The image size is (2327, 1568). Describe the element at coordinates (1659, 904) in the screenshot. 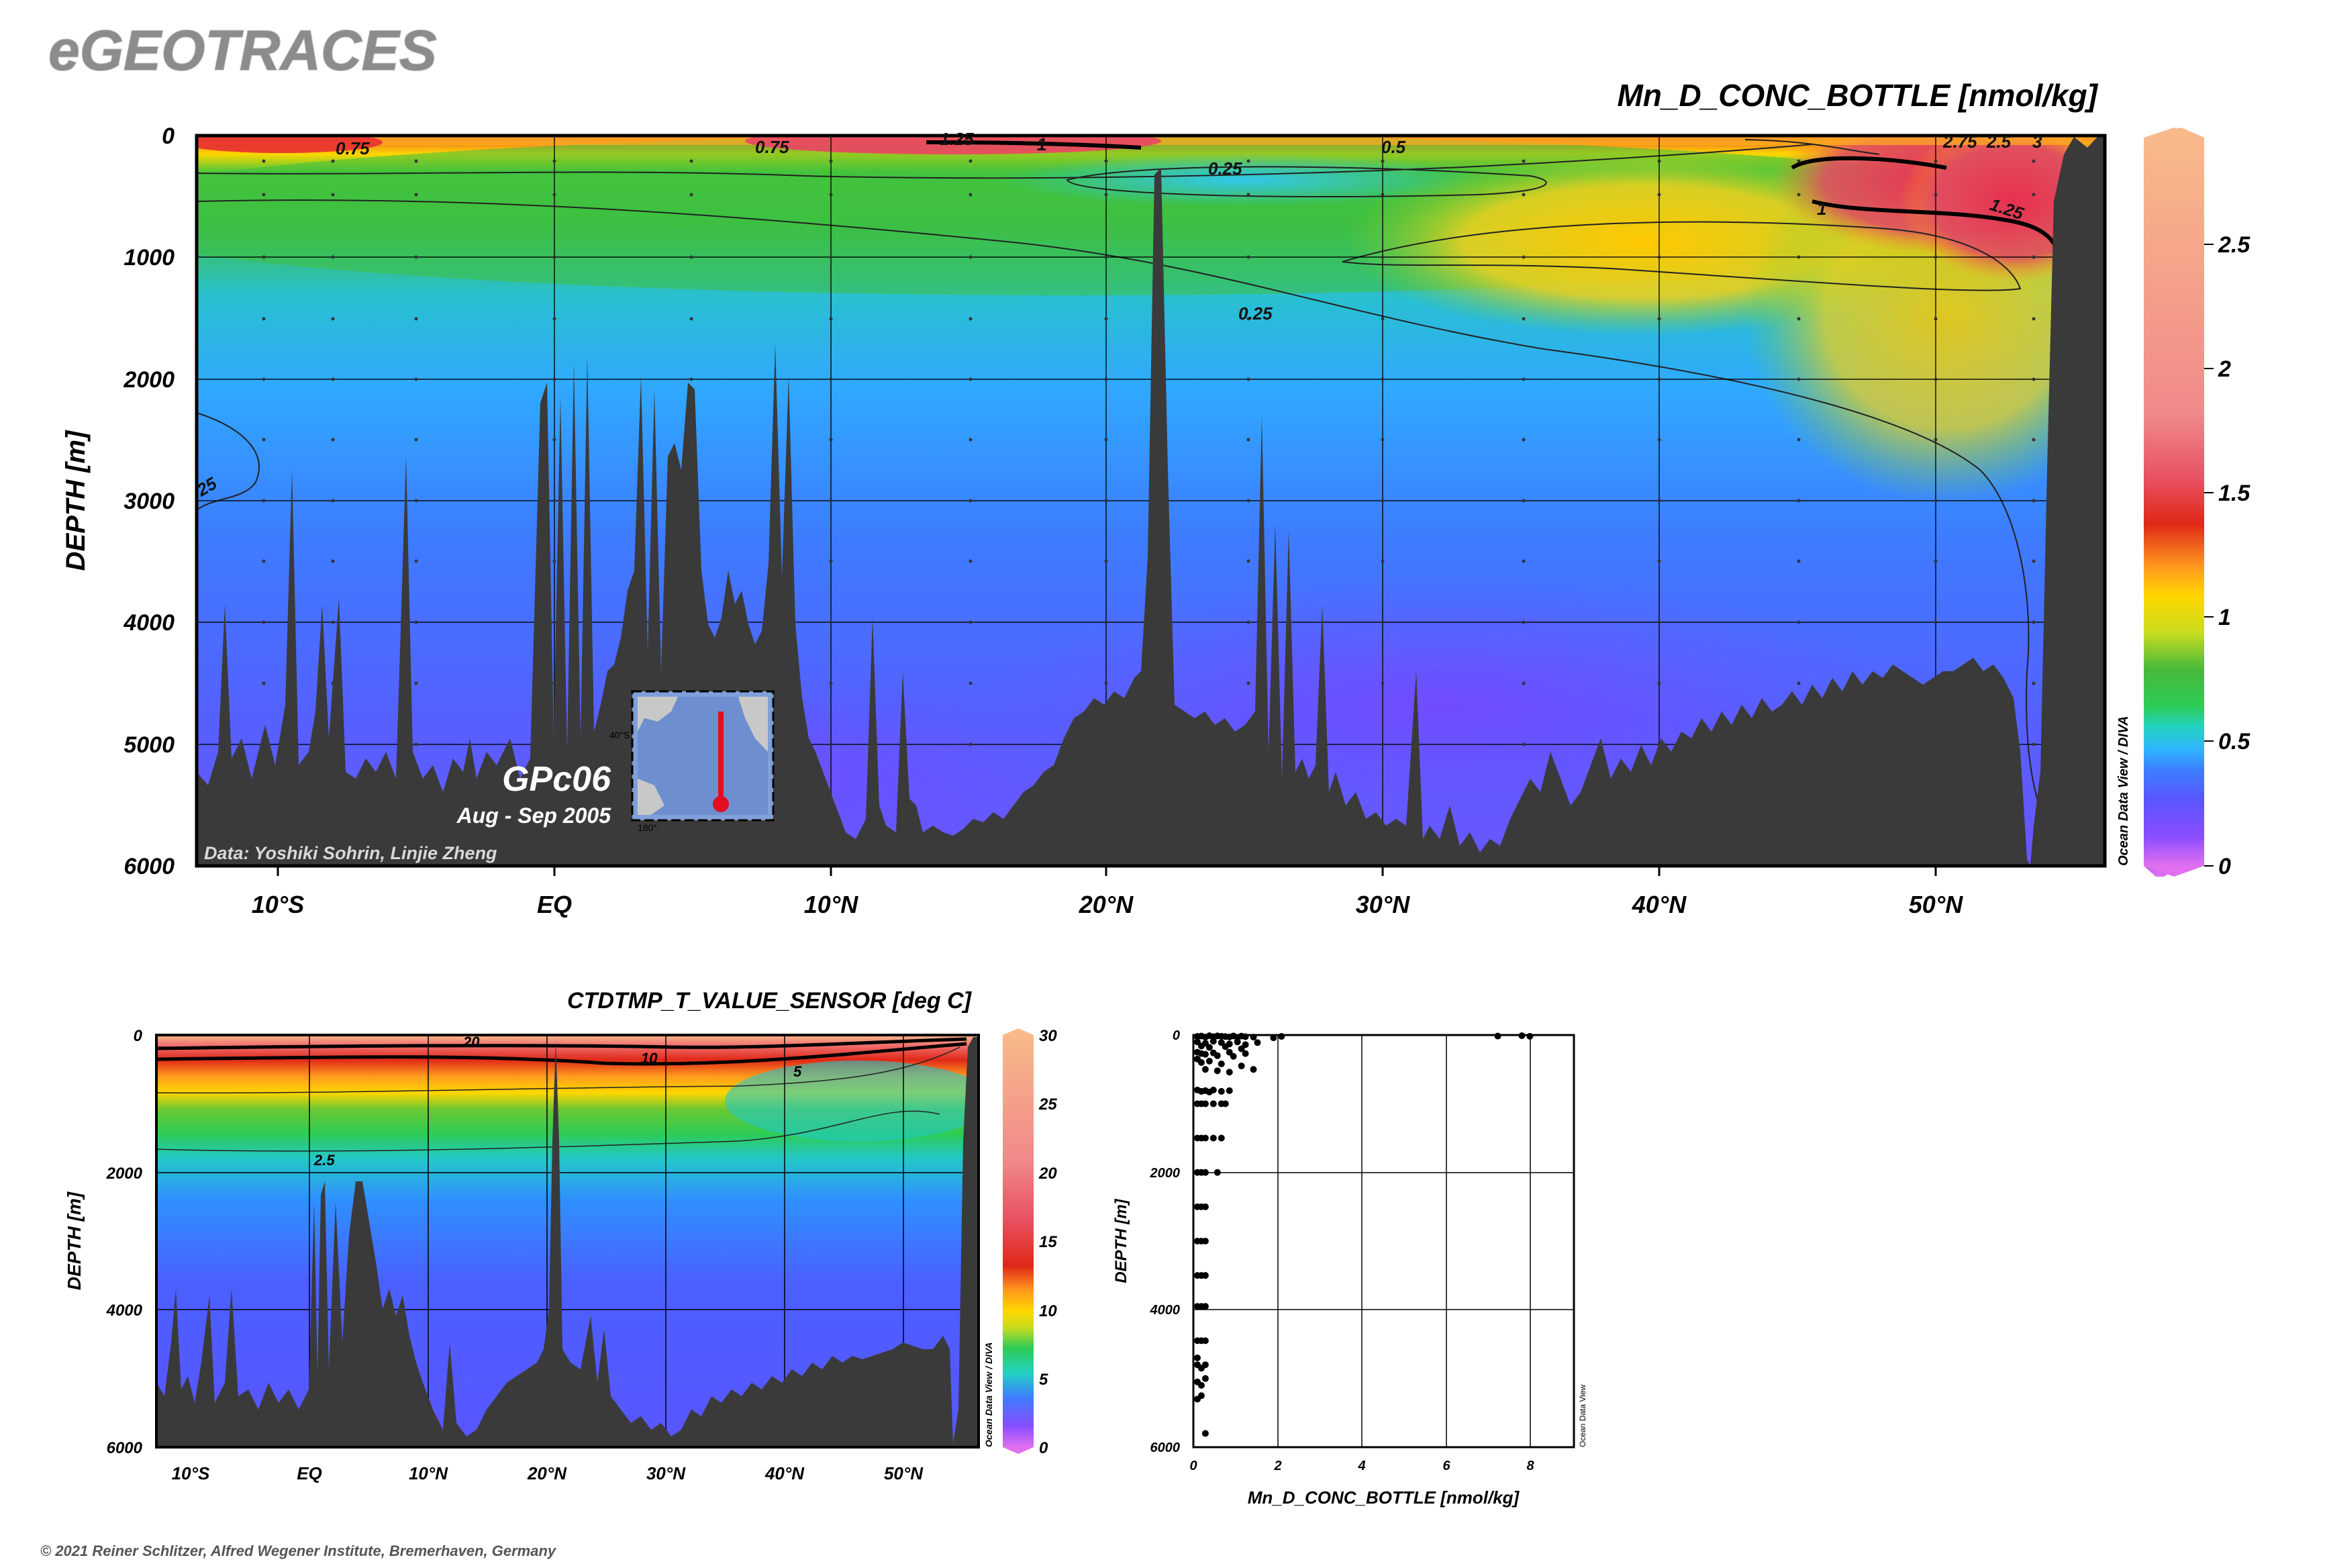

I see `main-x-tick: 40°N` at that location.